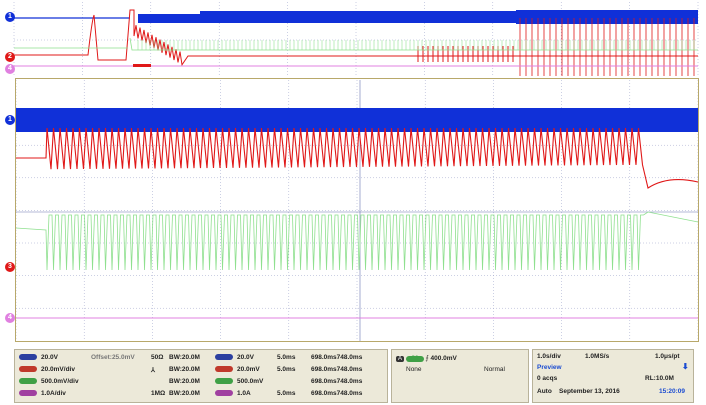  What do you see at coordinates (10, 57) in the screenshot?
I see `ch2-marker: 2` at bounding box center [10, 57].